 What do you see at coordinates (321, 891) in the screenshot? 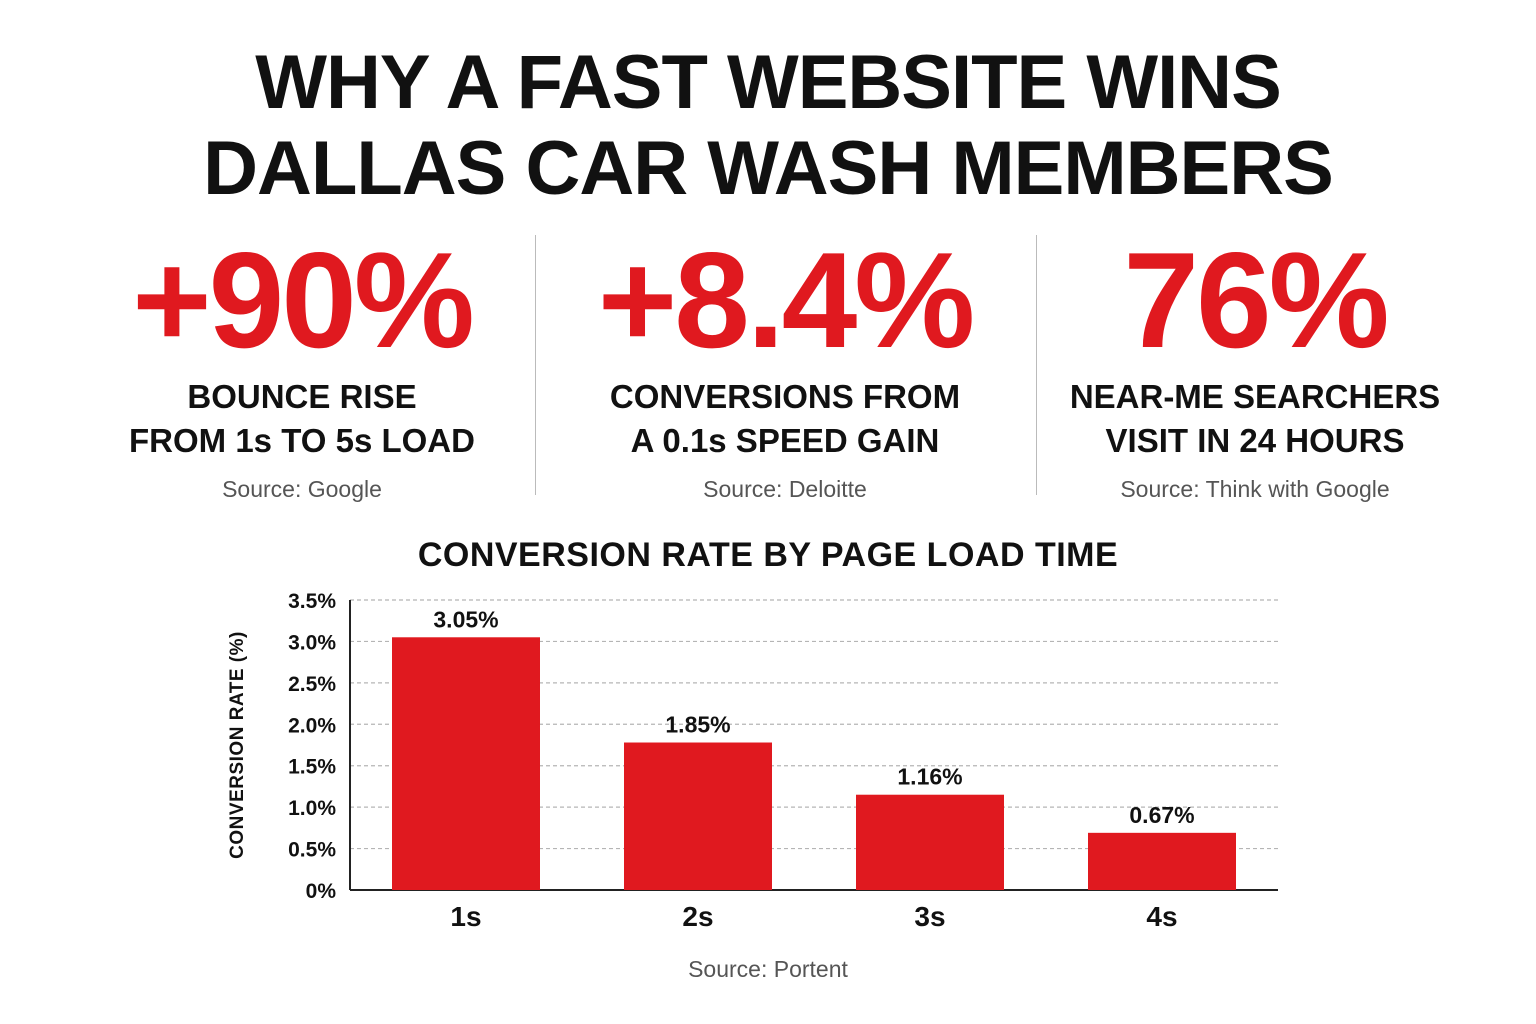
I see `y-tick-label: 0%` at bounding box center [321, 891].